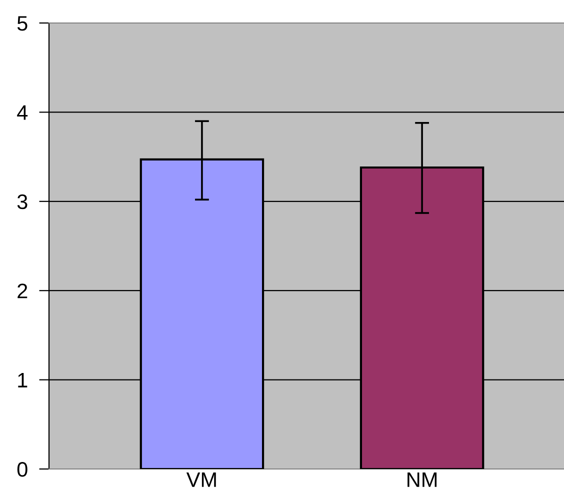 This screenshot has height=498, width=564. Describe the element at coordinates (22, 469) in the screenshot. I see `y-tick-label: 0` at that location.